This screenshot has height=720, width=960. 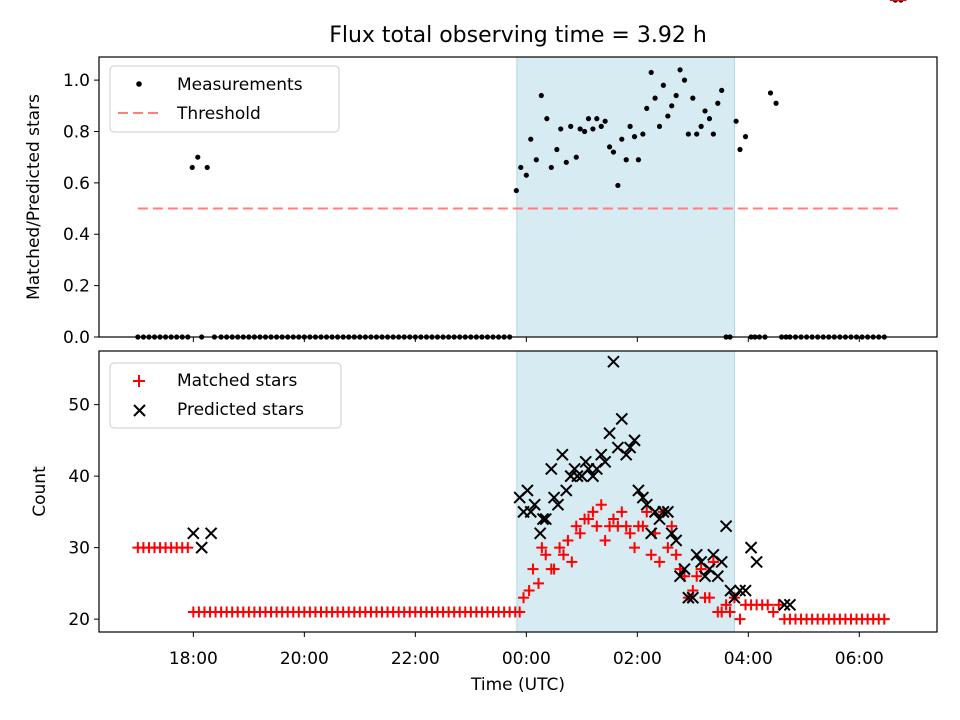 I want to click on y-tick-label: 20, so click(x=79, y=620).